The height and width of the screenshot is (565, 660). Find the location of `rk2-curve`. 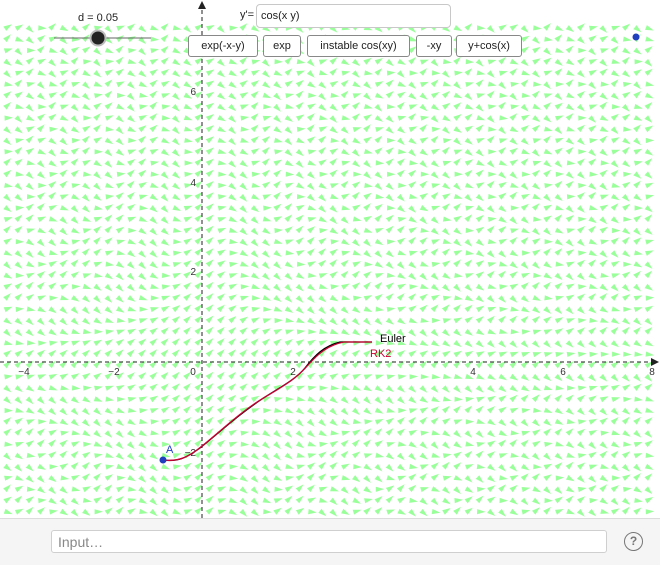

rk2-curve is located at coordinates (267, 401).